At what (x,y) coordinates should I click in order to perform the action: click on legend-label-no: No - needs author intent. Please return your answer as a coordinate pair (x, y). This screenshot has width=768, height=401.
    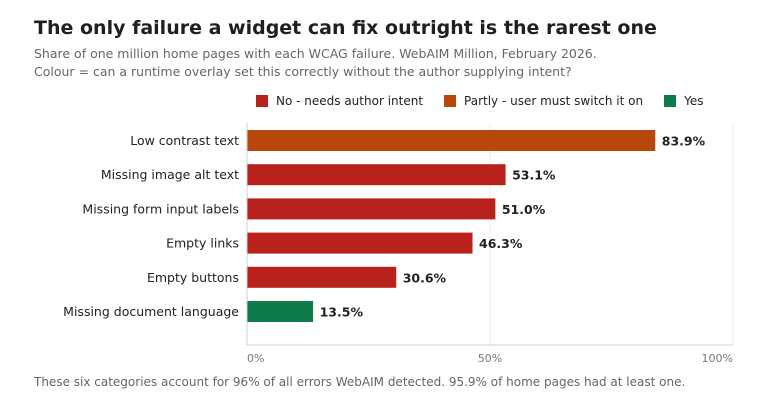
    Looking at the image, I should click on (350, 101).